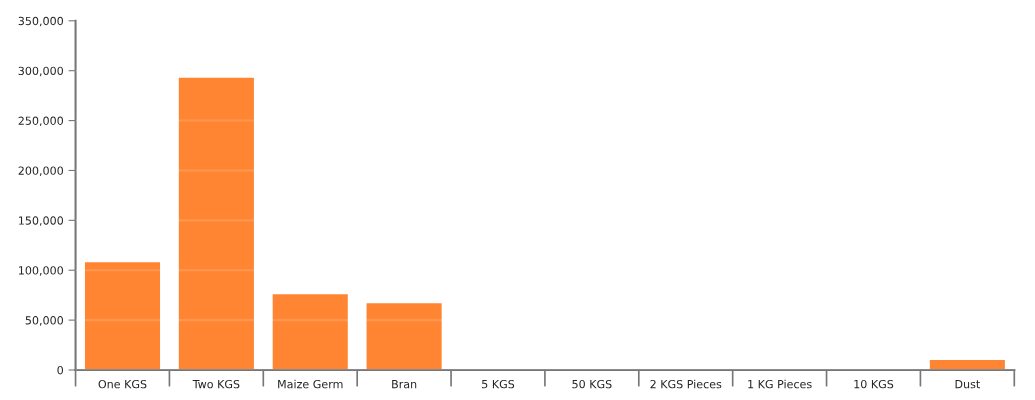  I want to click on x-tick-label: Bran, so click(404, 384).